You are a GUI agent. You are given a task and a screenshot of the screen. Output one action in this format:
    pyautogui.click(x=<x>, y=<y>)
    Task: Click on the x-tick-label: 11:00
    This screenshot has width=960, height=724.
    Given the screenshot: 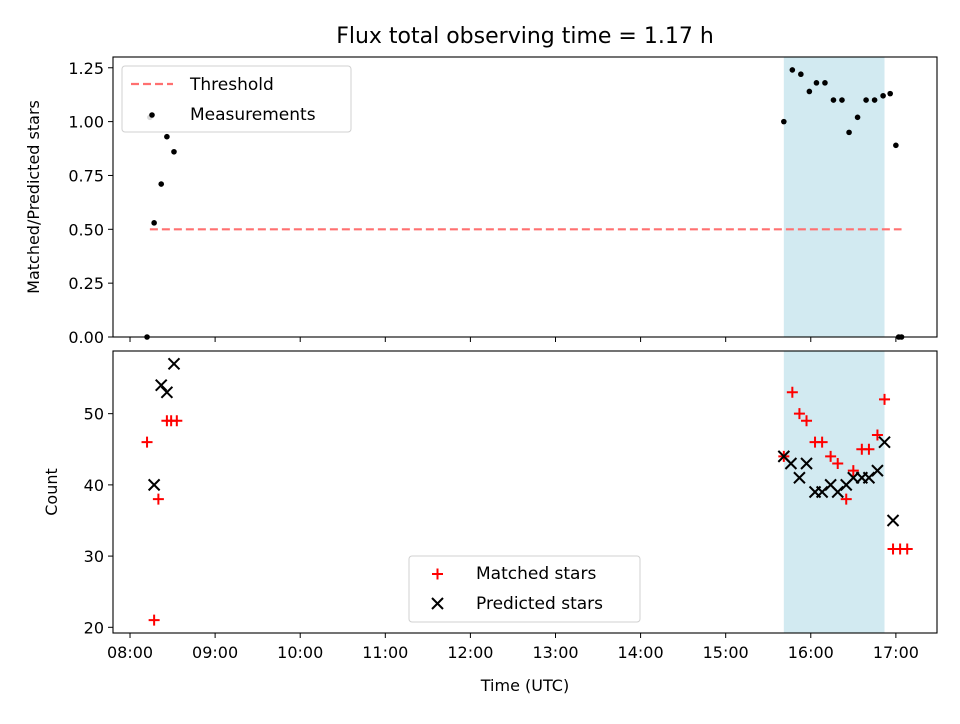 What is the action you would take?
    pyautogui.click(x=385, y=652)
    